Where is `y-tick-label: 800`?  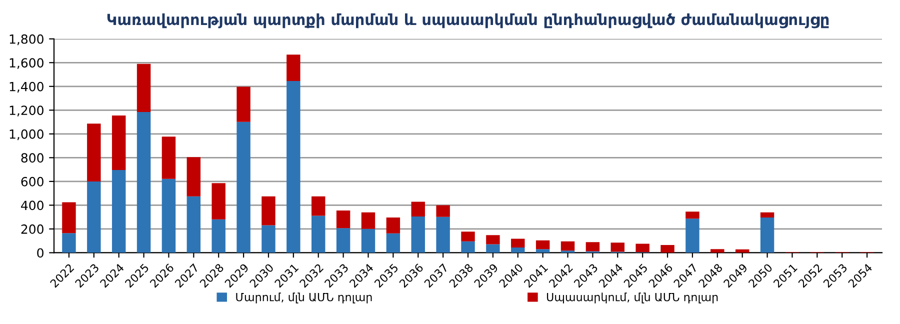
y-tick-label: 800 is located at coordinates (32, 158).